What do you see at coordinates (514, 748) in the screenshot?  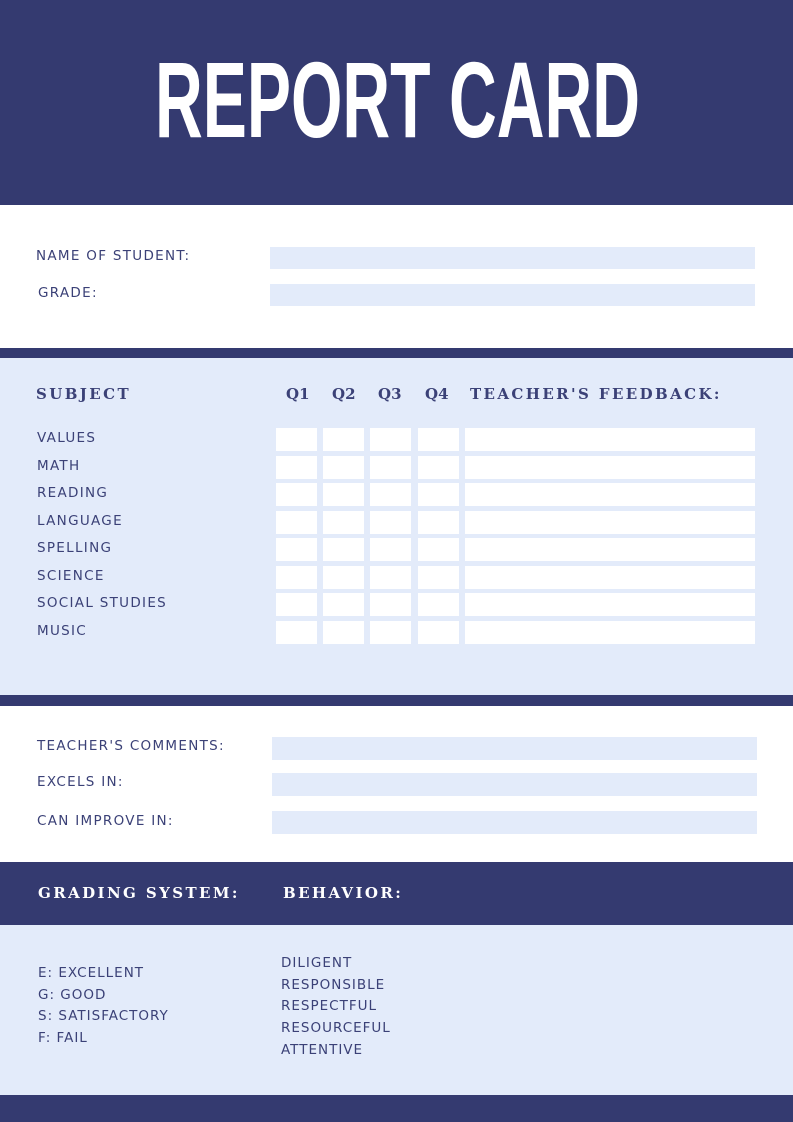 I see `teacher-comments-field` at bounding box center [514, 748].